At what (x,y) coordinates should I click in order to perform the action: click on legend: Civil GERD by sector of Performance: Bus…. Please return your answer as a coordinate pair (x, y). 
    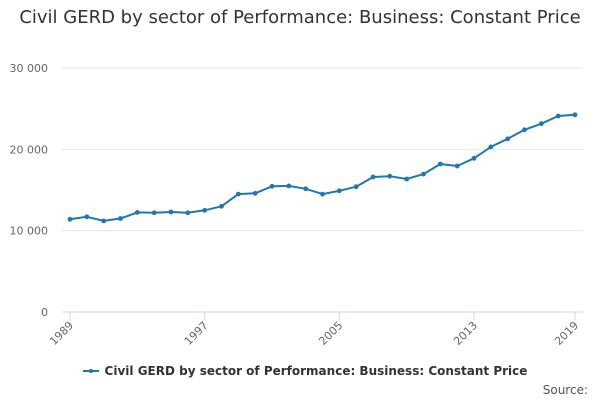
    Looking at the image, I should click on (300, 371).